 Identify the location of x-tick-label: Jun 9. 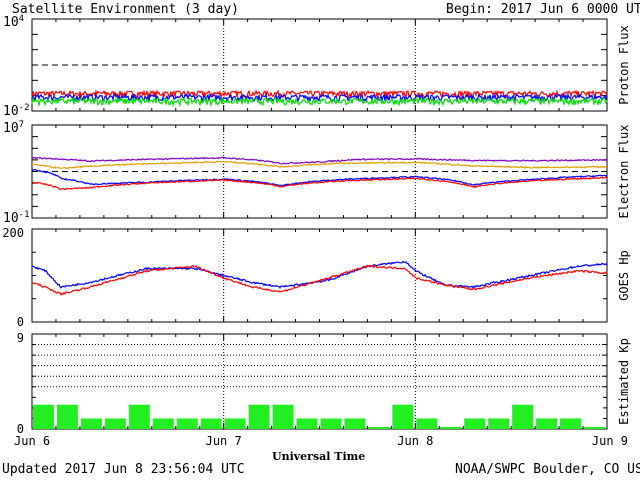
(610, 441).